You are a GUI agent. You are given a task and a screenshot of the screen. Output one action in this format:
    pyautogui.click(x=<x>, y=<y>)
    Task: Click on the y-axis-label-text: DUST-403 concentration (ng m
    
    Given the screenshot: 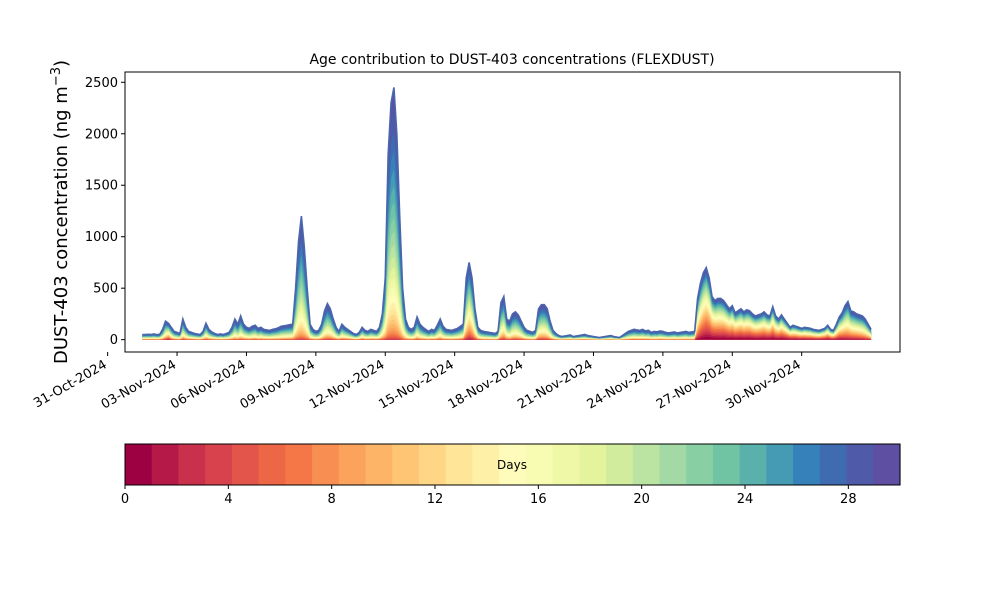 What is the action you would take?
    pyautogui.click(x=61, y=225)
    